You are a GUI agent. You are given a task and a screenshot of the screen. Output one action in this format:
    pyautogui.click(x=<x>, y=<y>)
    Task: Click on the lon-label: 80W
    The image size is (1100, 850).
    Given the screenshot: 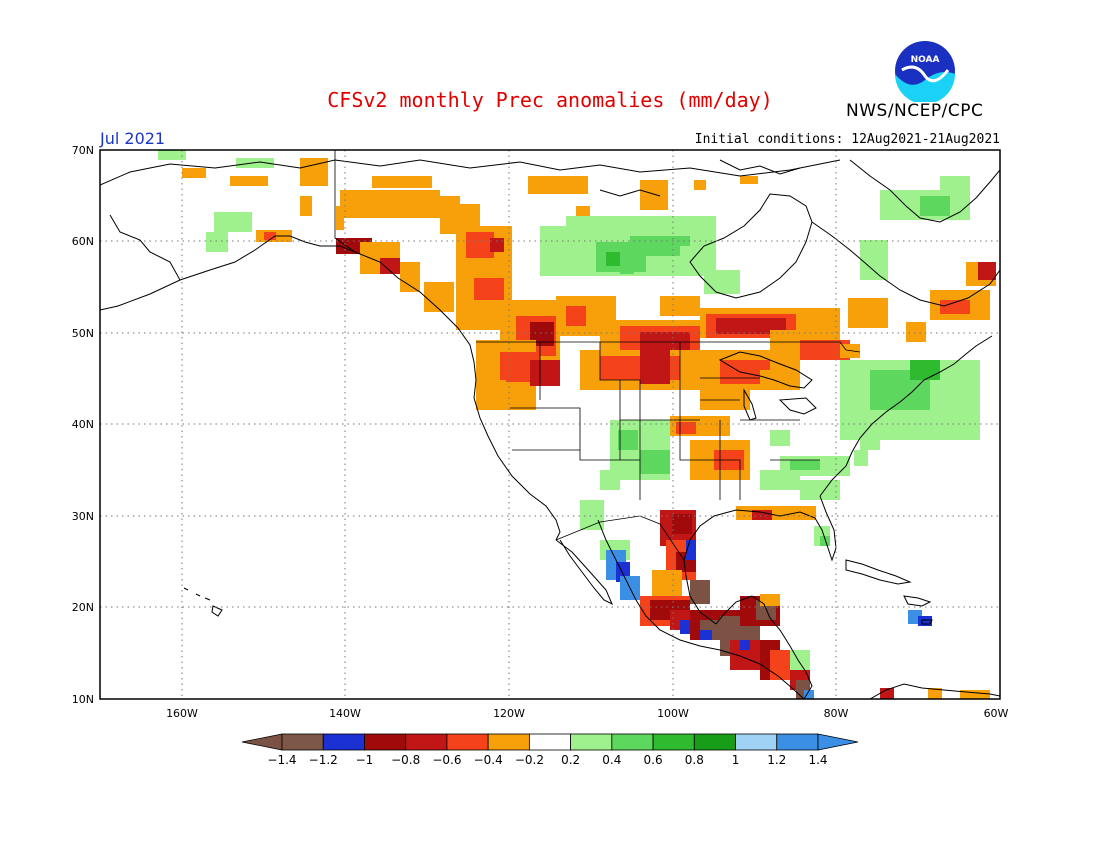 What is the action you would take?
    pyautogui.click(x=836, y=713)
    